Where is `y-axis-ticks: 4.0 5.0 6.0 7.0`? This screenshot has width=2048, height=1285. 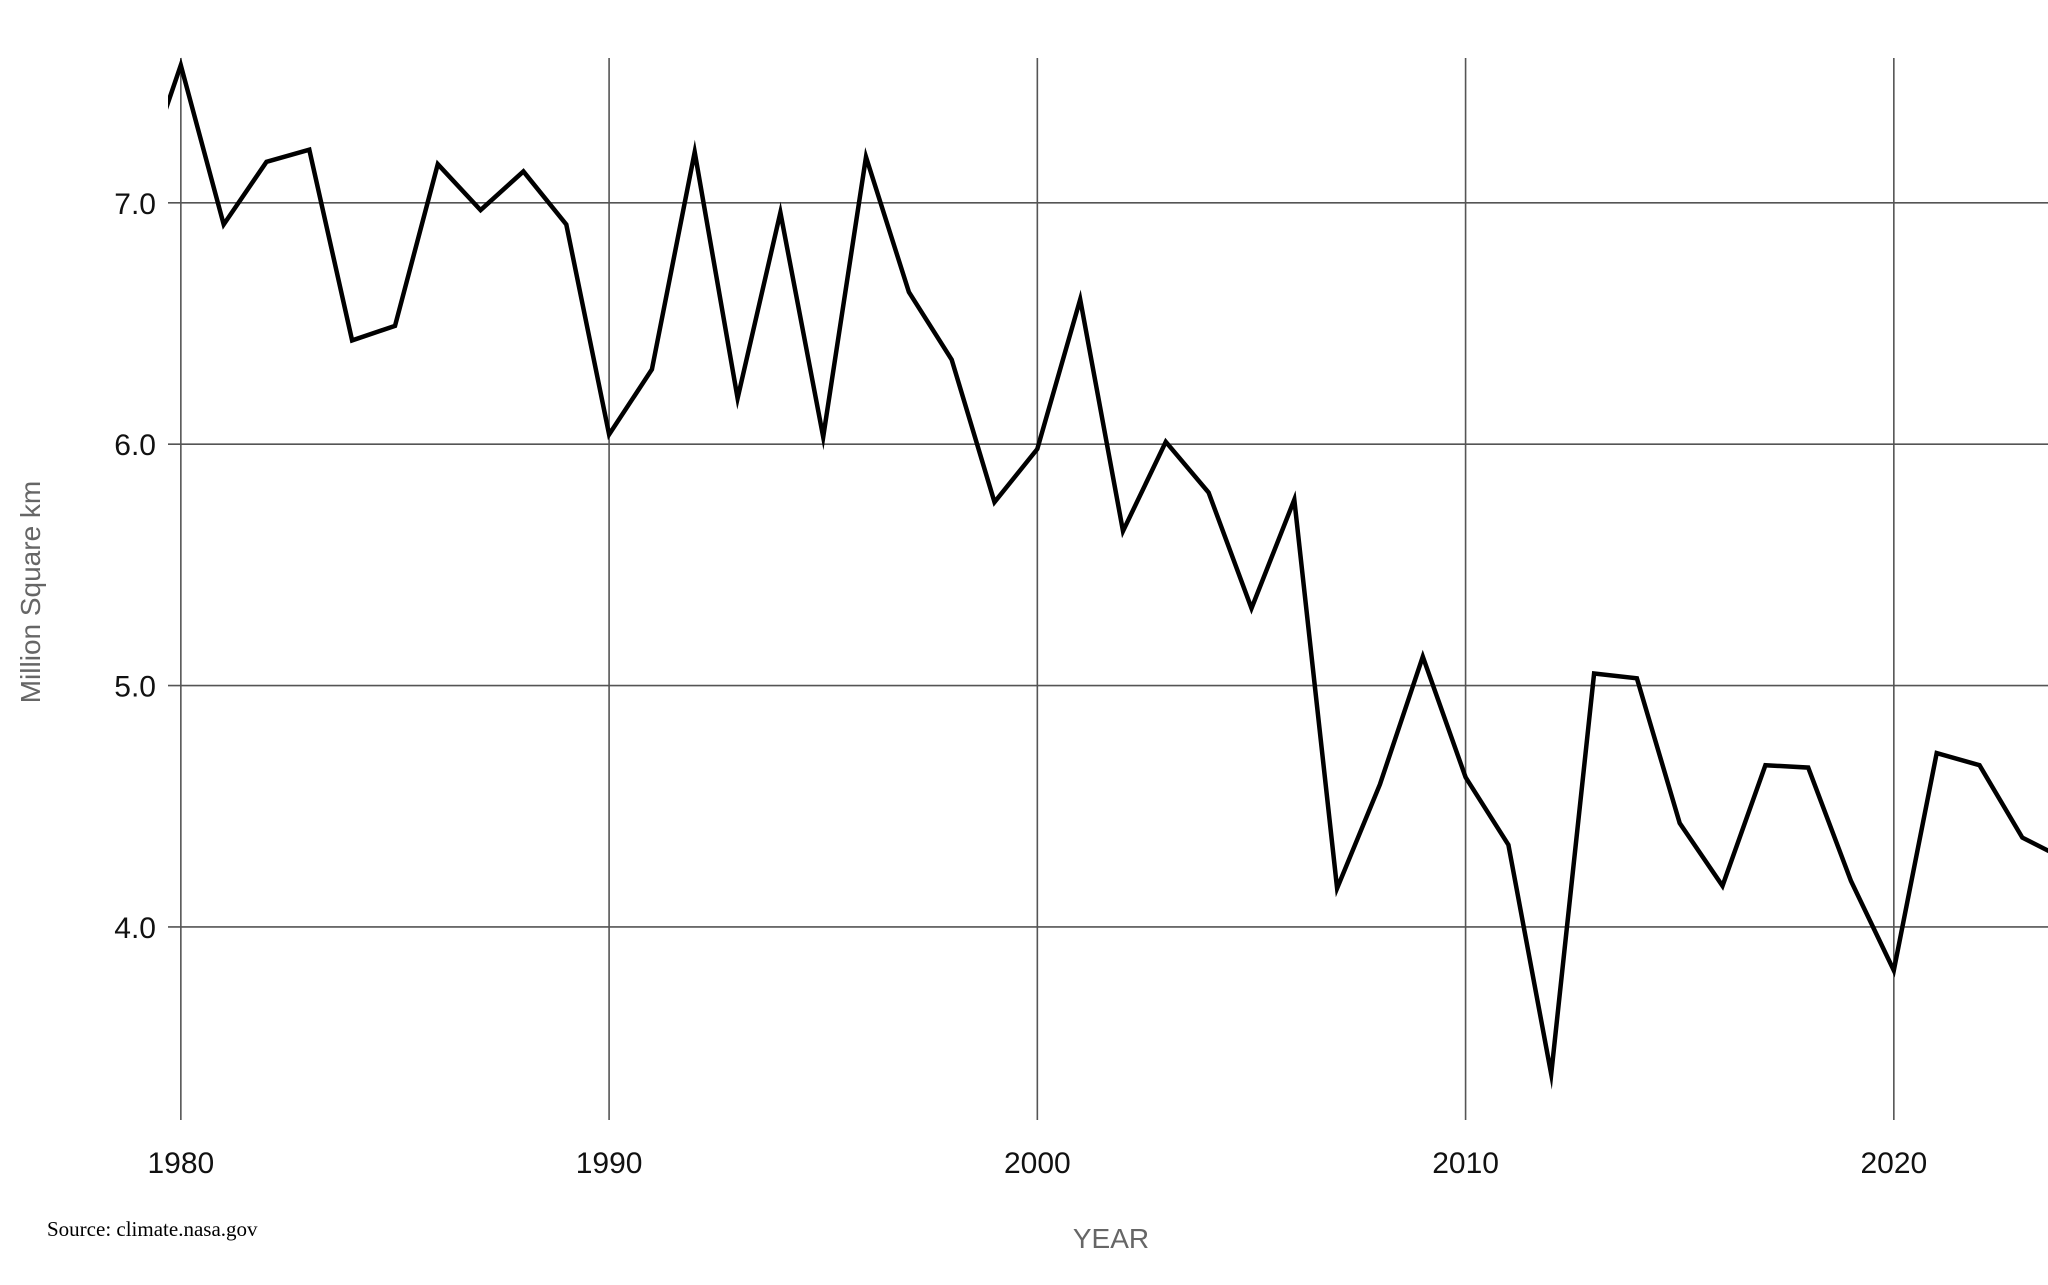
y-axis-ticks: 4.0 5.0 6.0 7.0 is located at coordinates (135, 566).